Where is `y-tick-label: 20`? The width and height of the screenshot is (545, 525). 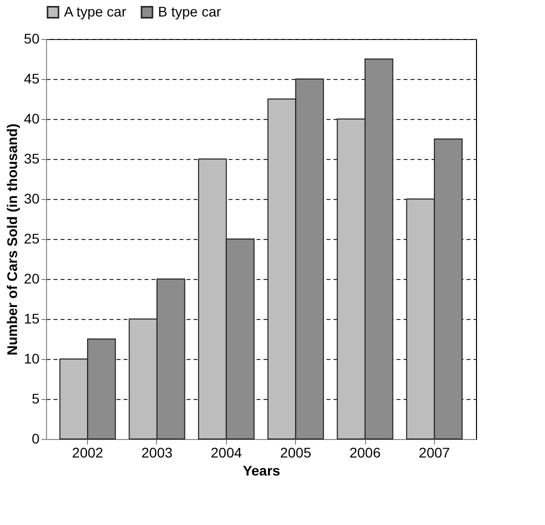 y-tick-label: 20 is located at coordinates (32, 278).